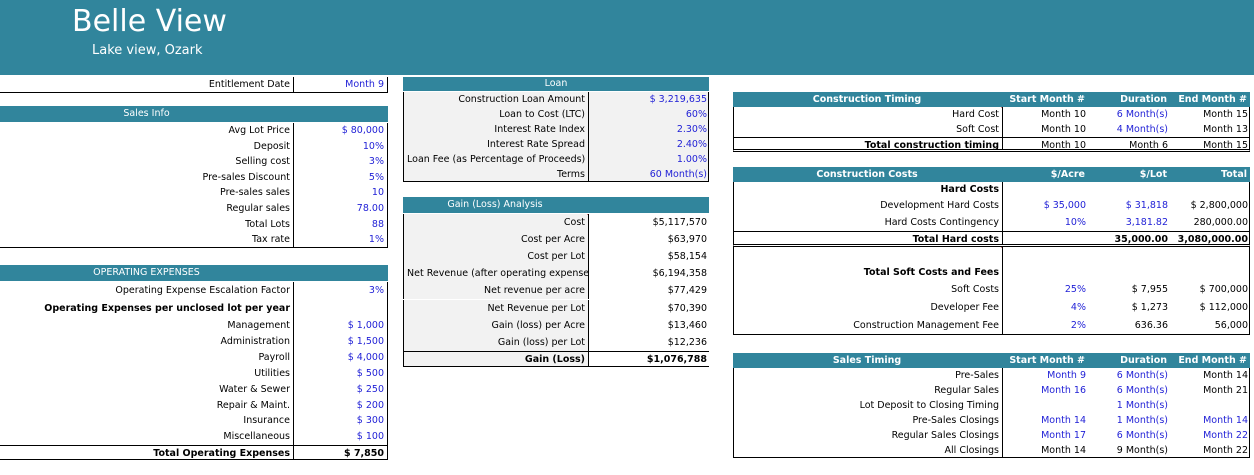 The image size is (1254, 475). I want to click on ct-total-label: Total construction timing, so click(931, 144).